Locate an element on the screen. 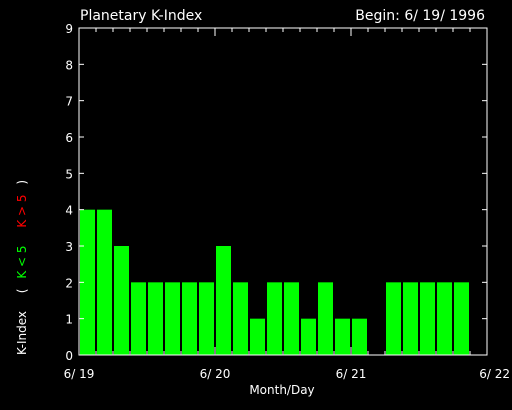  y-tick-label-0: 0 is located at coordinates (69, 356).